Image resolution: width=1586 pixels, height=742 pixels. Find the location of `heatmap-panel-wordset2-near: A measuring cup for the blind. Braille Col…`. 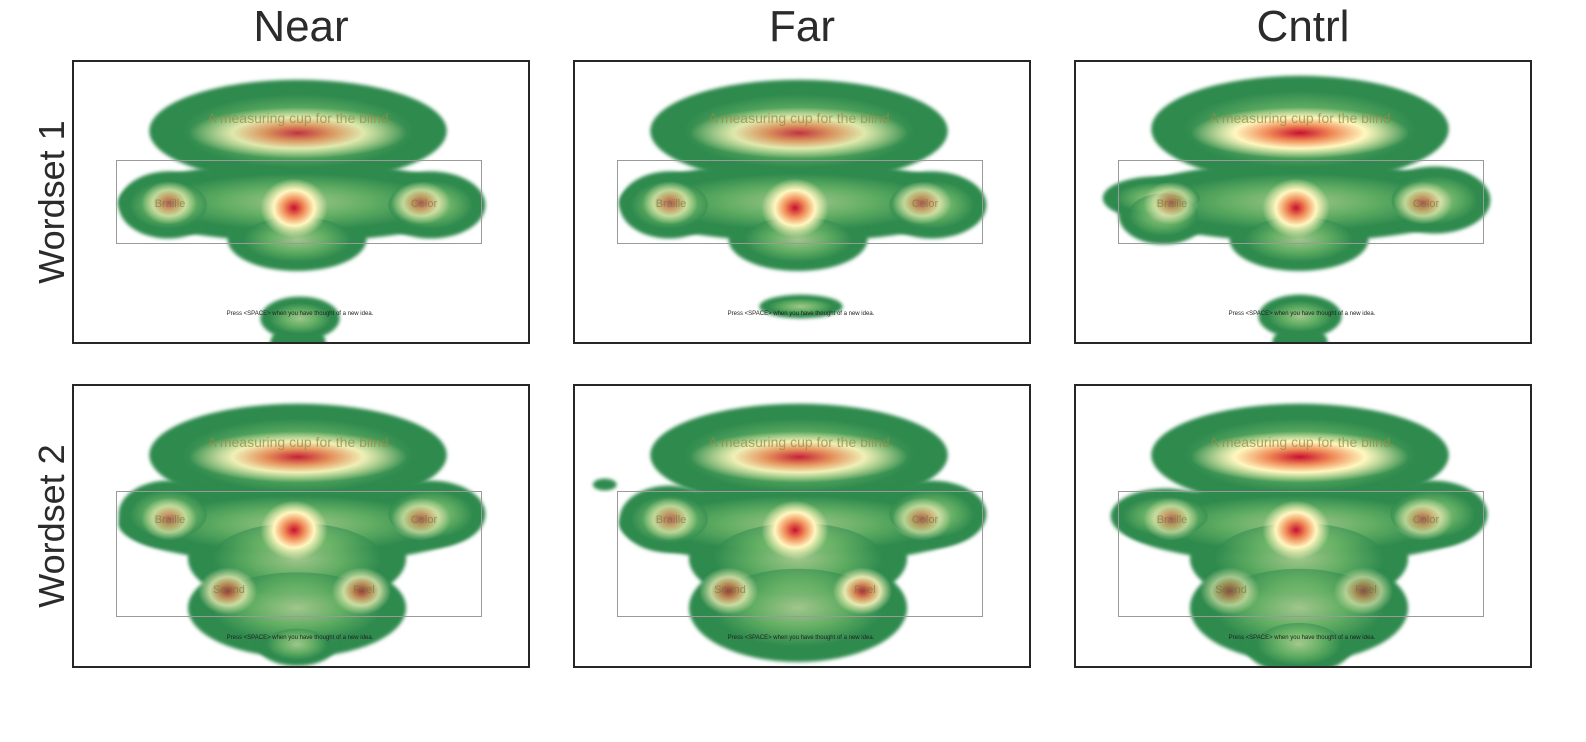

heatmap-panel-wordset2-near: A measuring cup for the blind. Braille Col… is located at coordinates (301, 526).